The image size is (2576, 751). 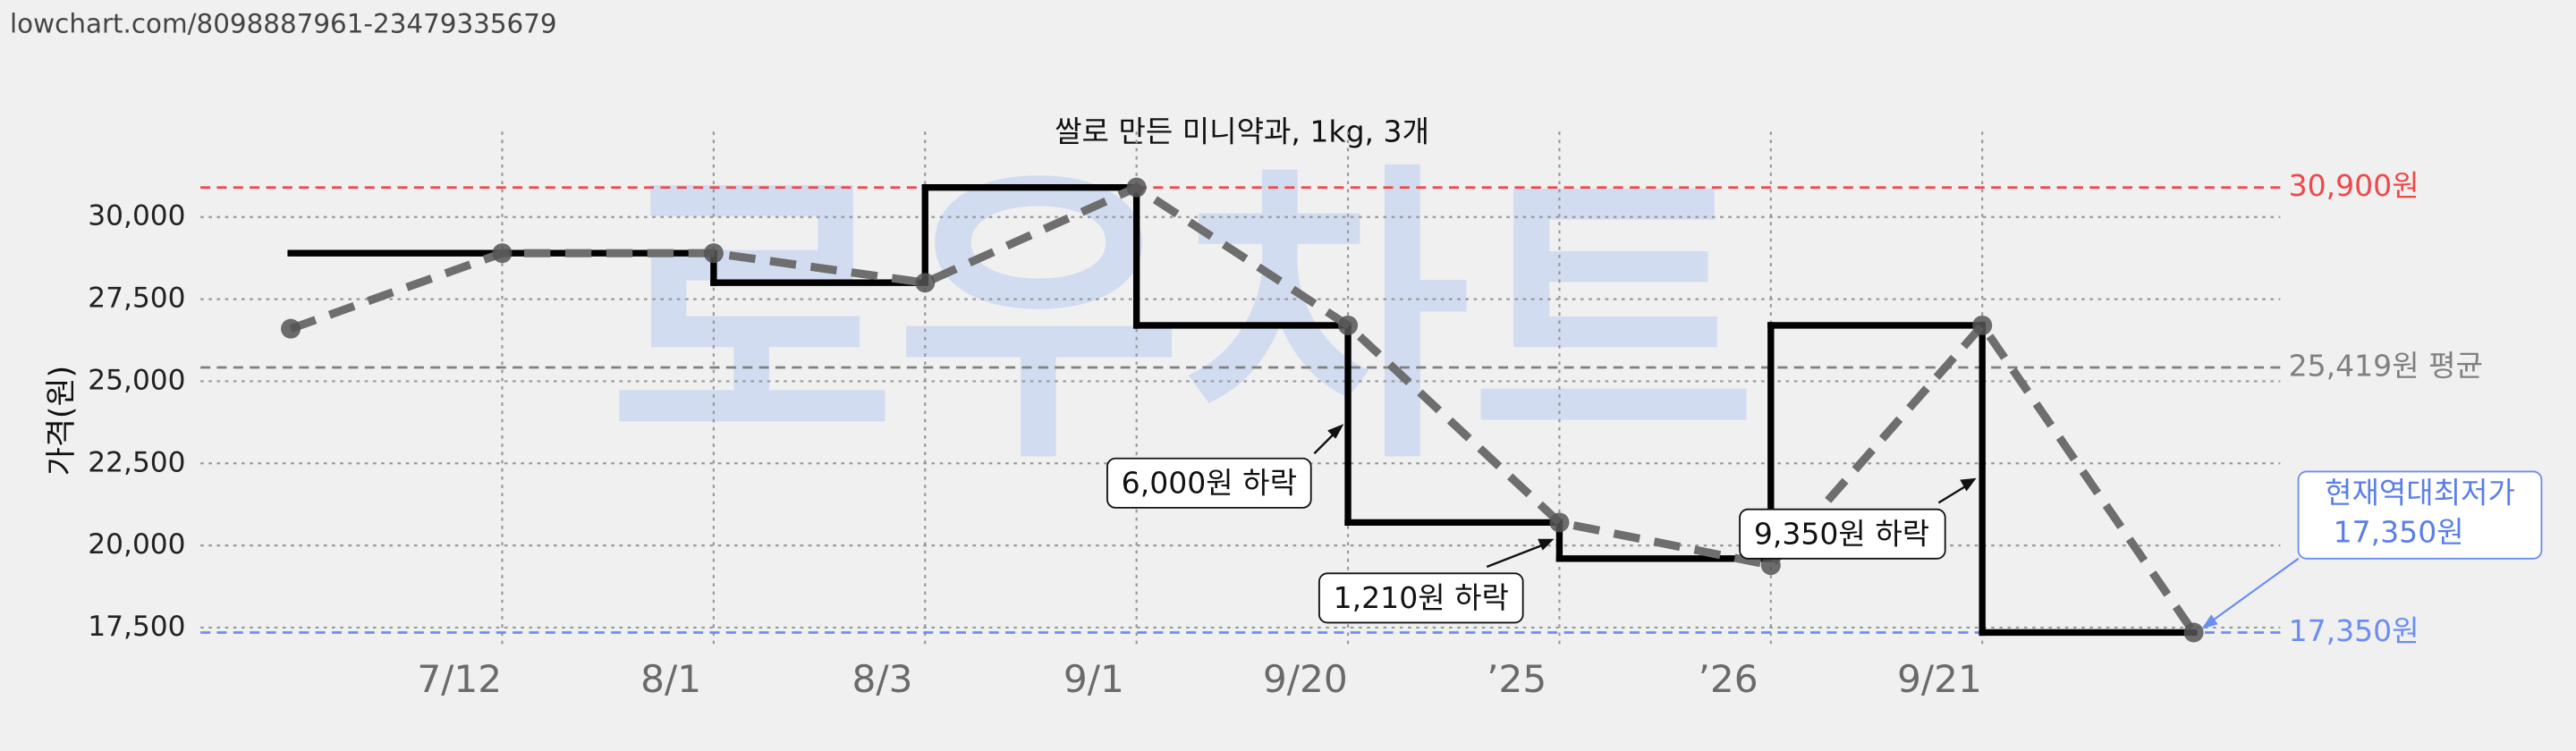 What do you see at coordinates (136, 299) in the screenshot?
I see `y-tick-label: 27,500` at bounding box center [136, 299].